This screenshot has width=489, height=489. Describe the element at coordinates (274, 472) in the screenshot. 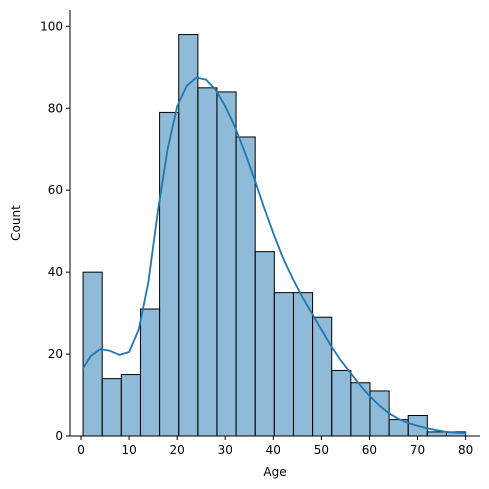

I see `x-axis-title: Age` at that location.